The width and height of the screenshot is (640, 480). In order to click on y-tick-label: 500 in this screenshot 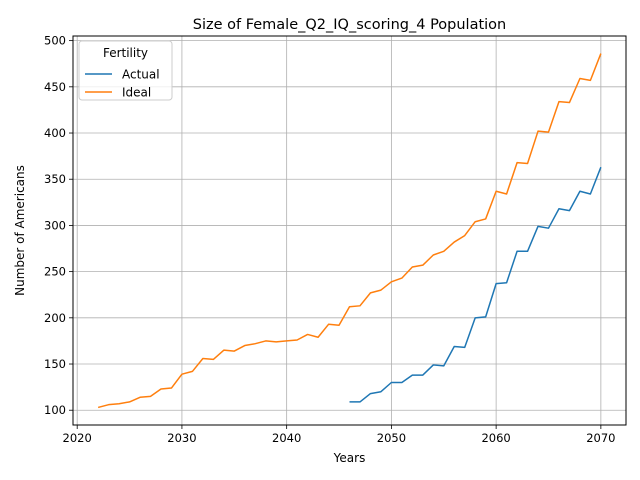, I will do `click(55, 41)`.